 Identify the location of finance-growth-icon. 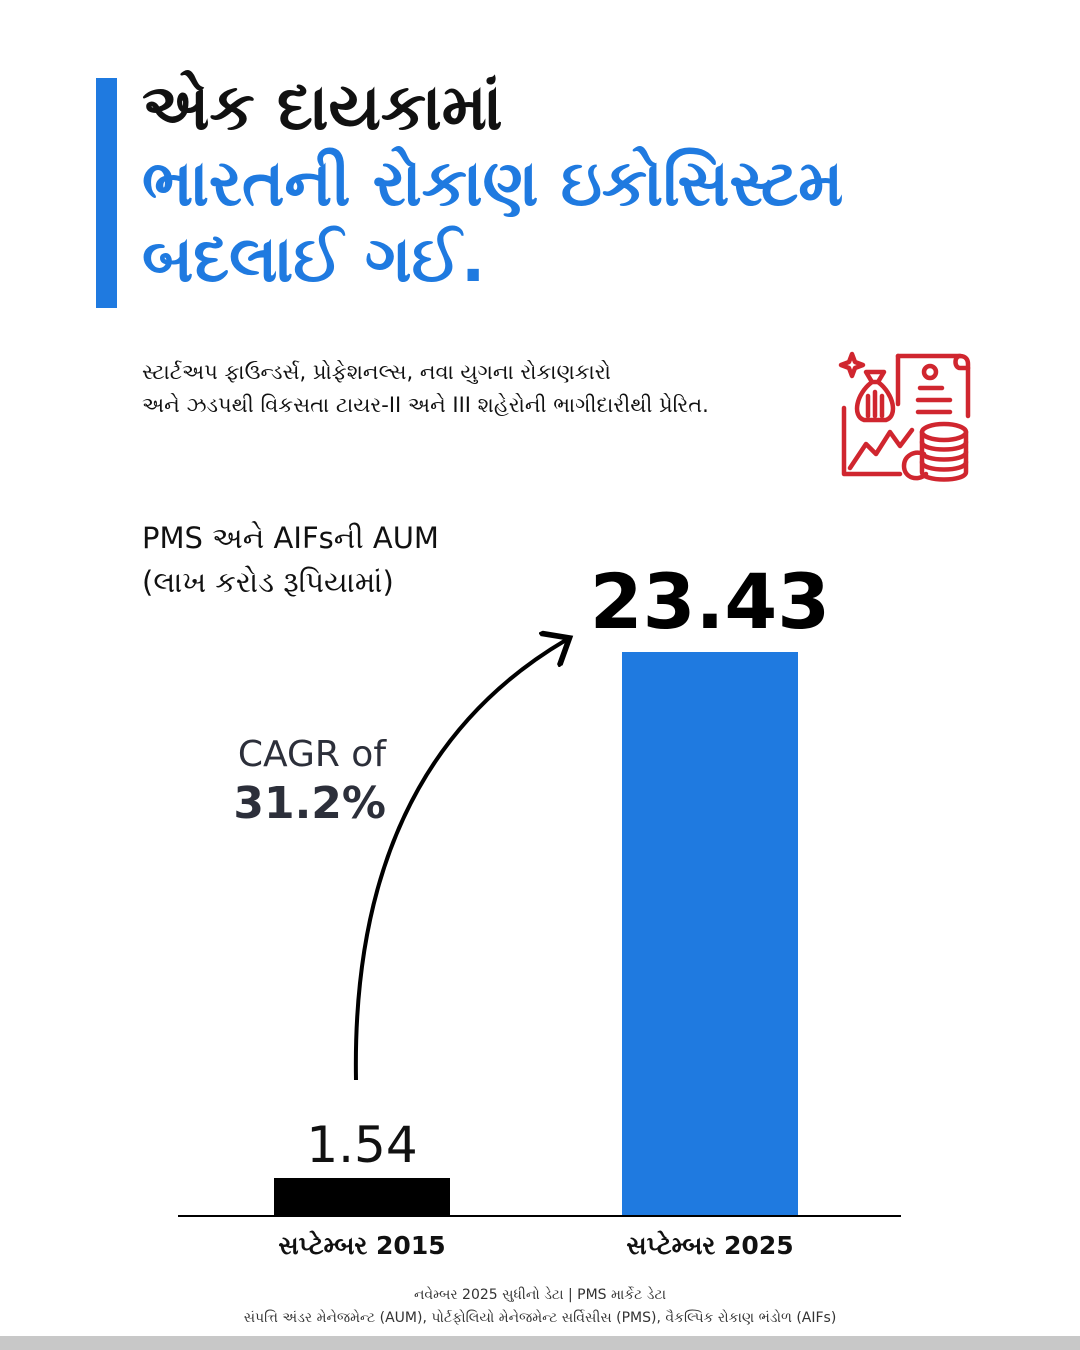
(904, 416).